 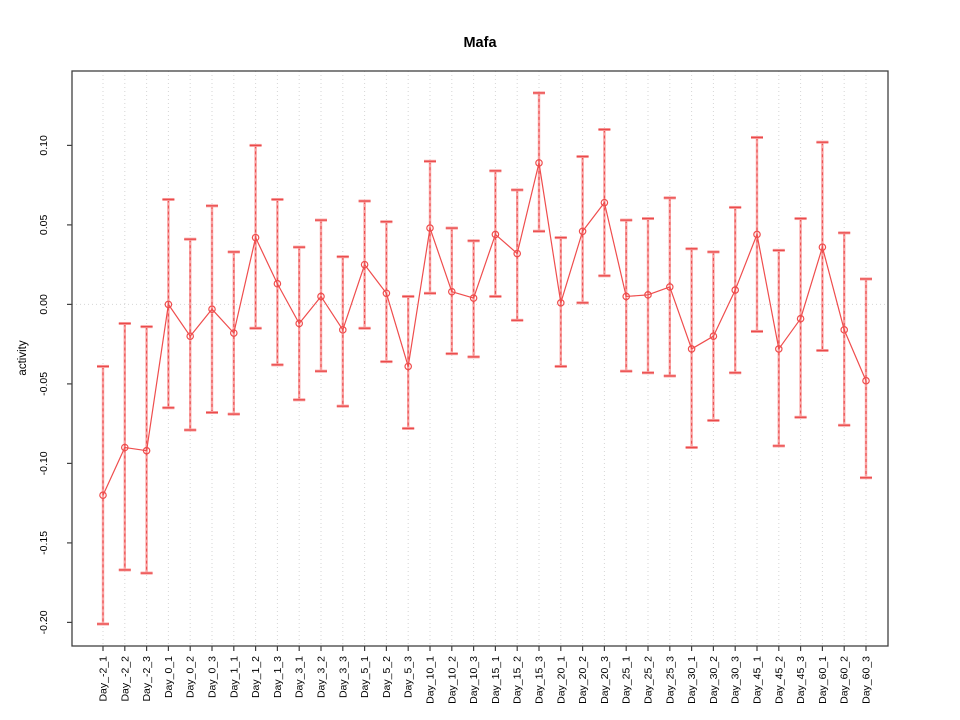 I want to click on y-tick-label: 0.05, so click(x=44, y=225).